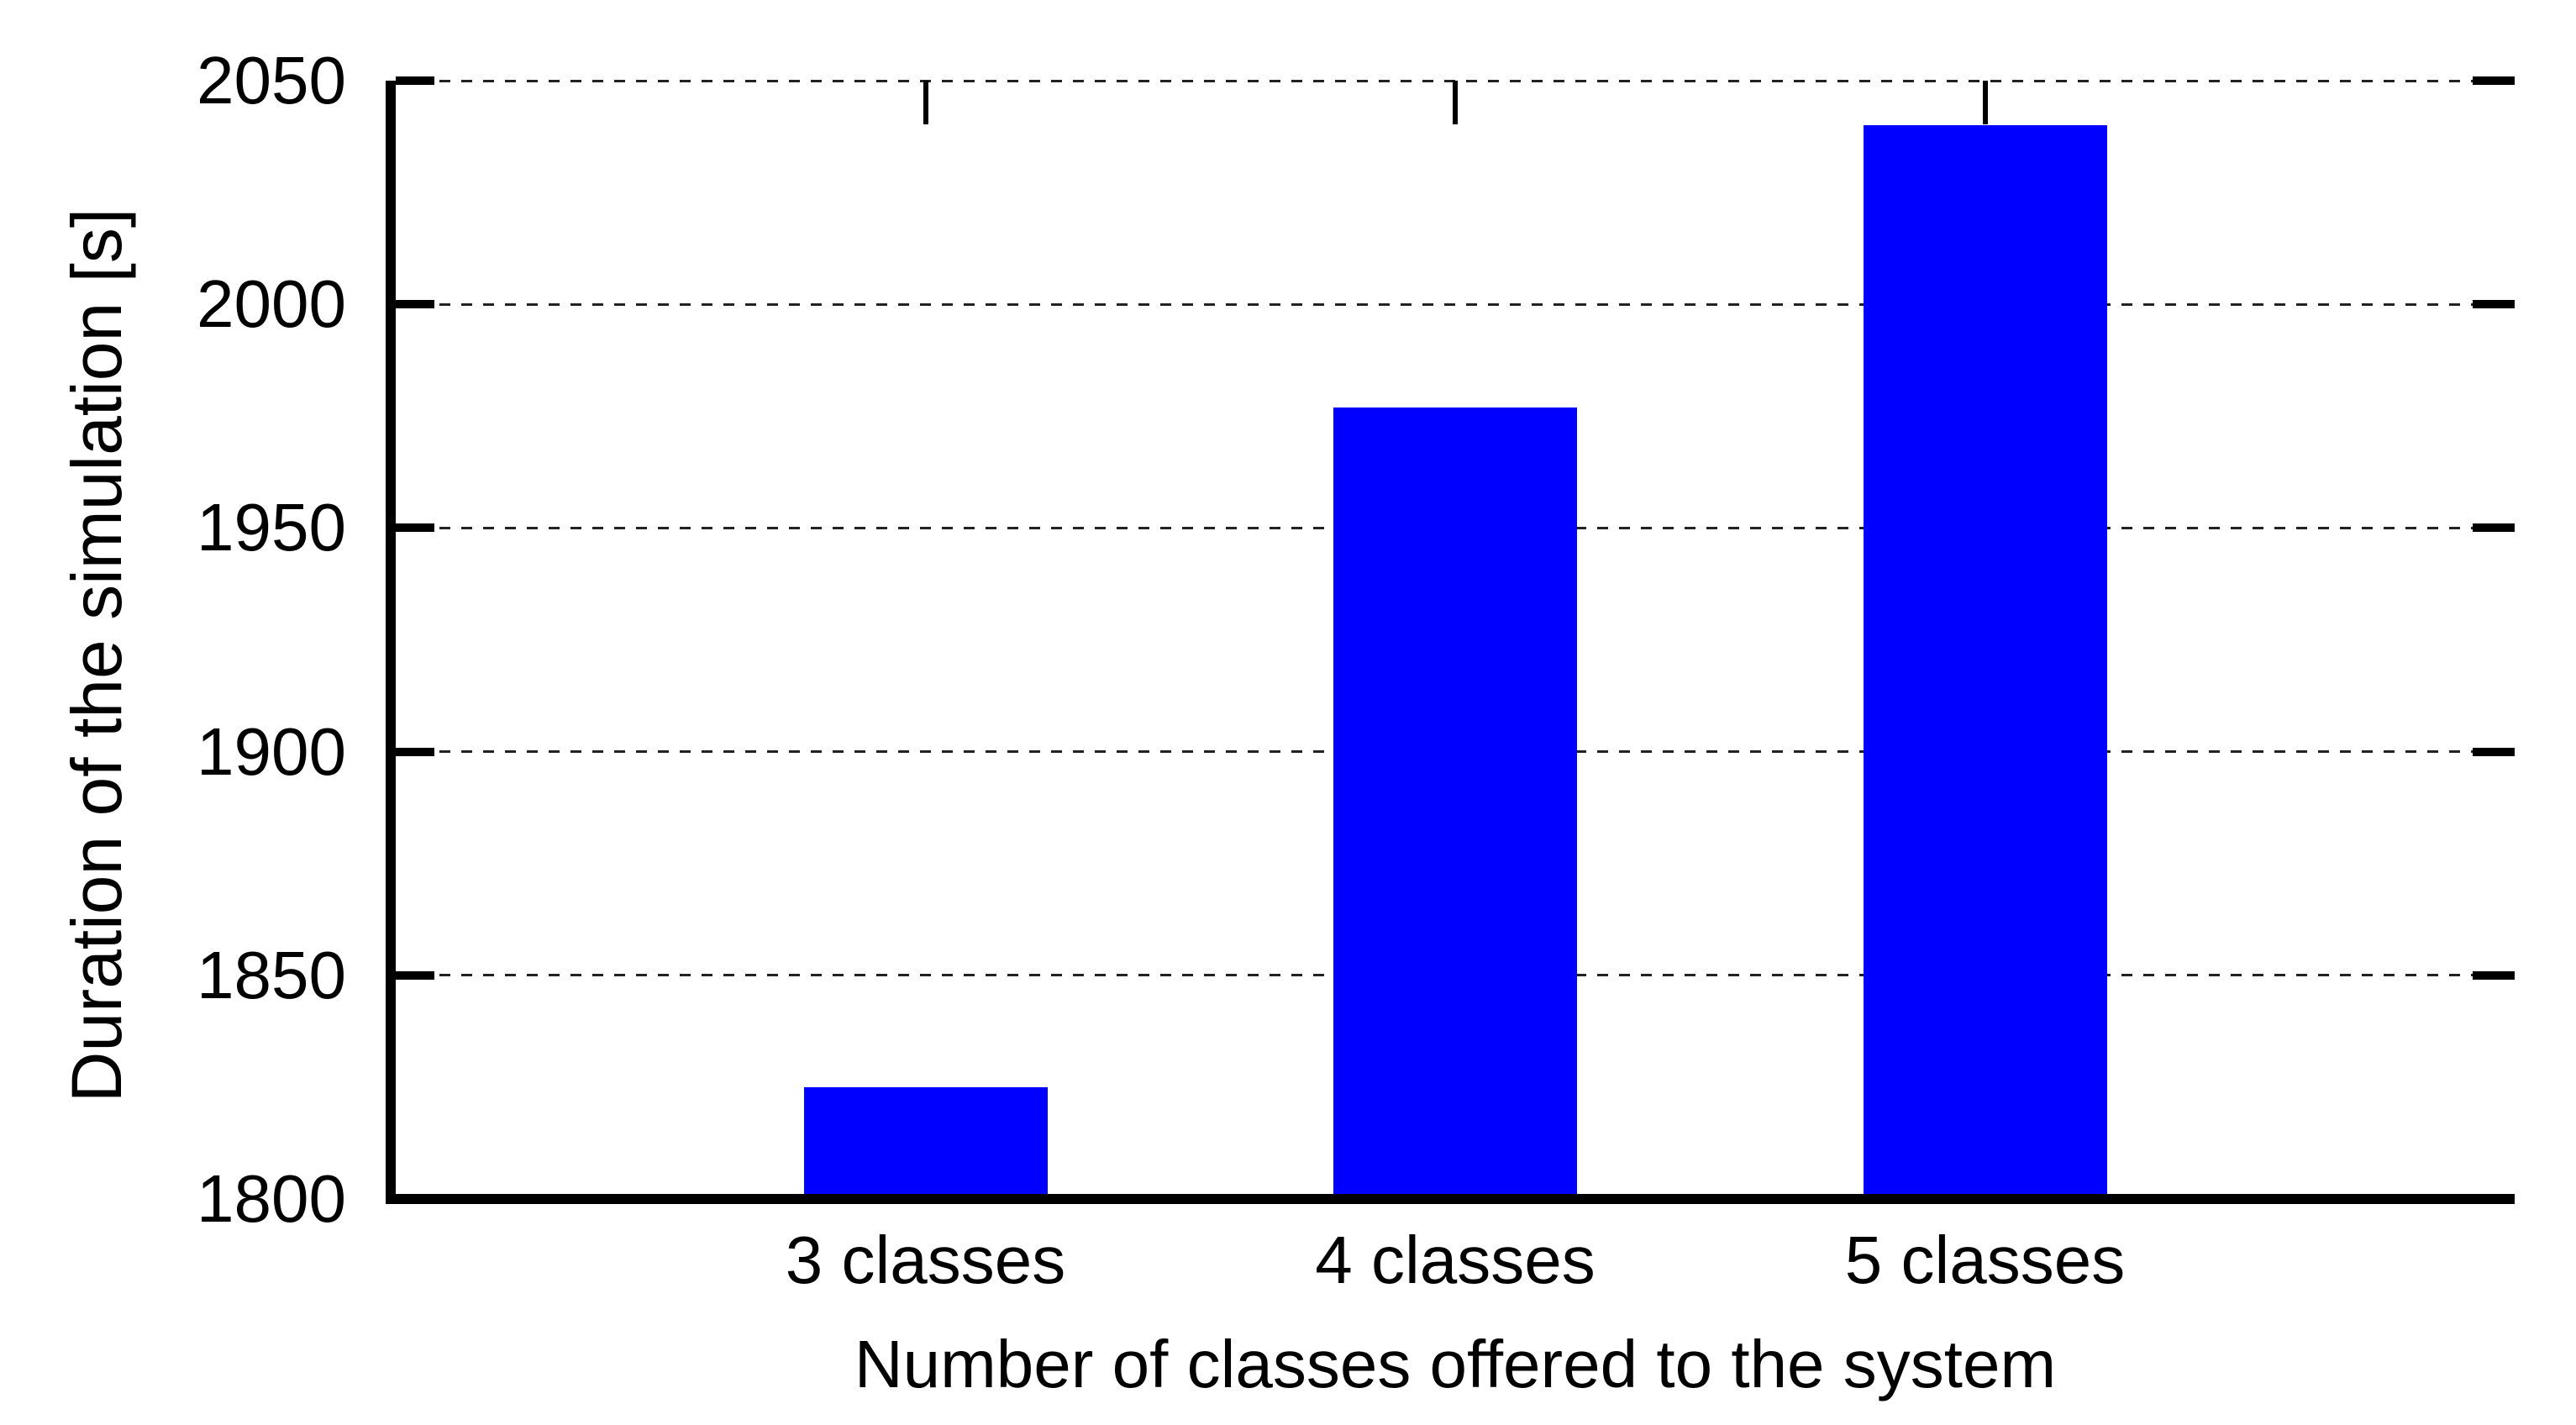  Describe the element at coordinates (925, 1260) in the screenshot. I see `x-tick-label: 3 classes` at that location.